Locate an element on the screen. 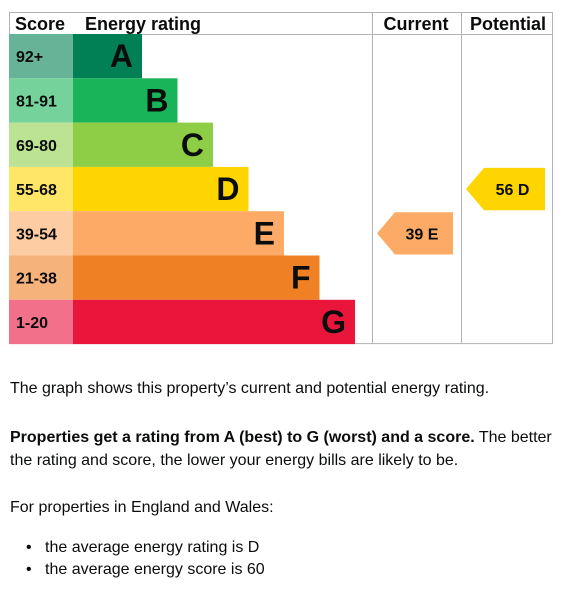 The width and height of the screenshot is (562, 597). score-range-cell-c is located at coordinates (41, 144).